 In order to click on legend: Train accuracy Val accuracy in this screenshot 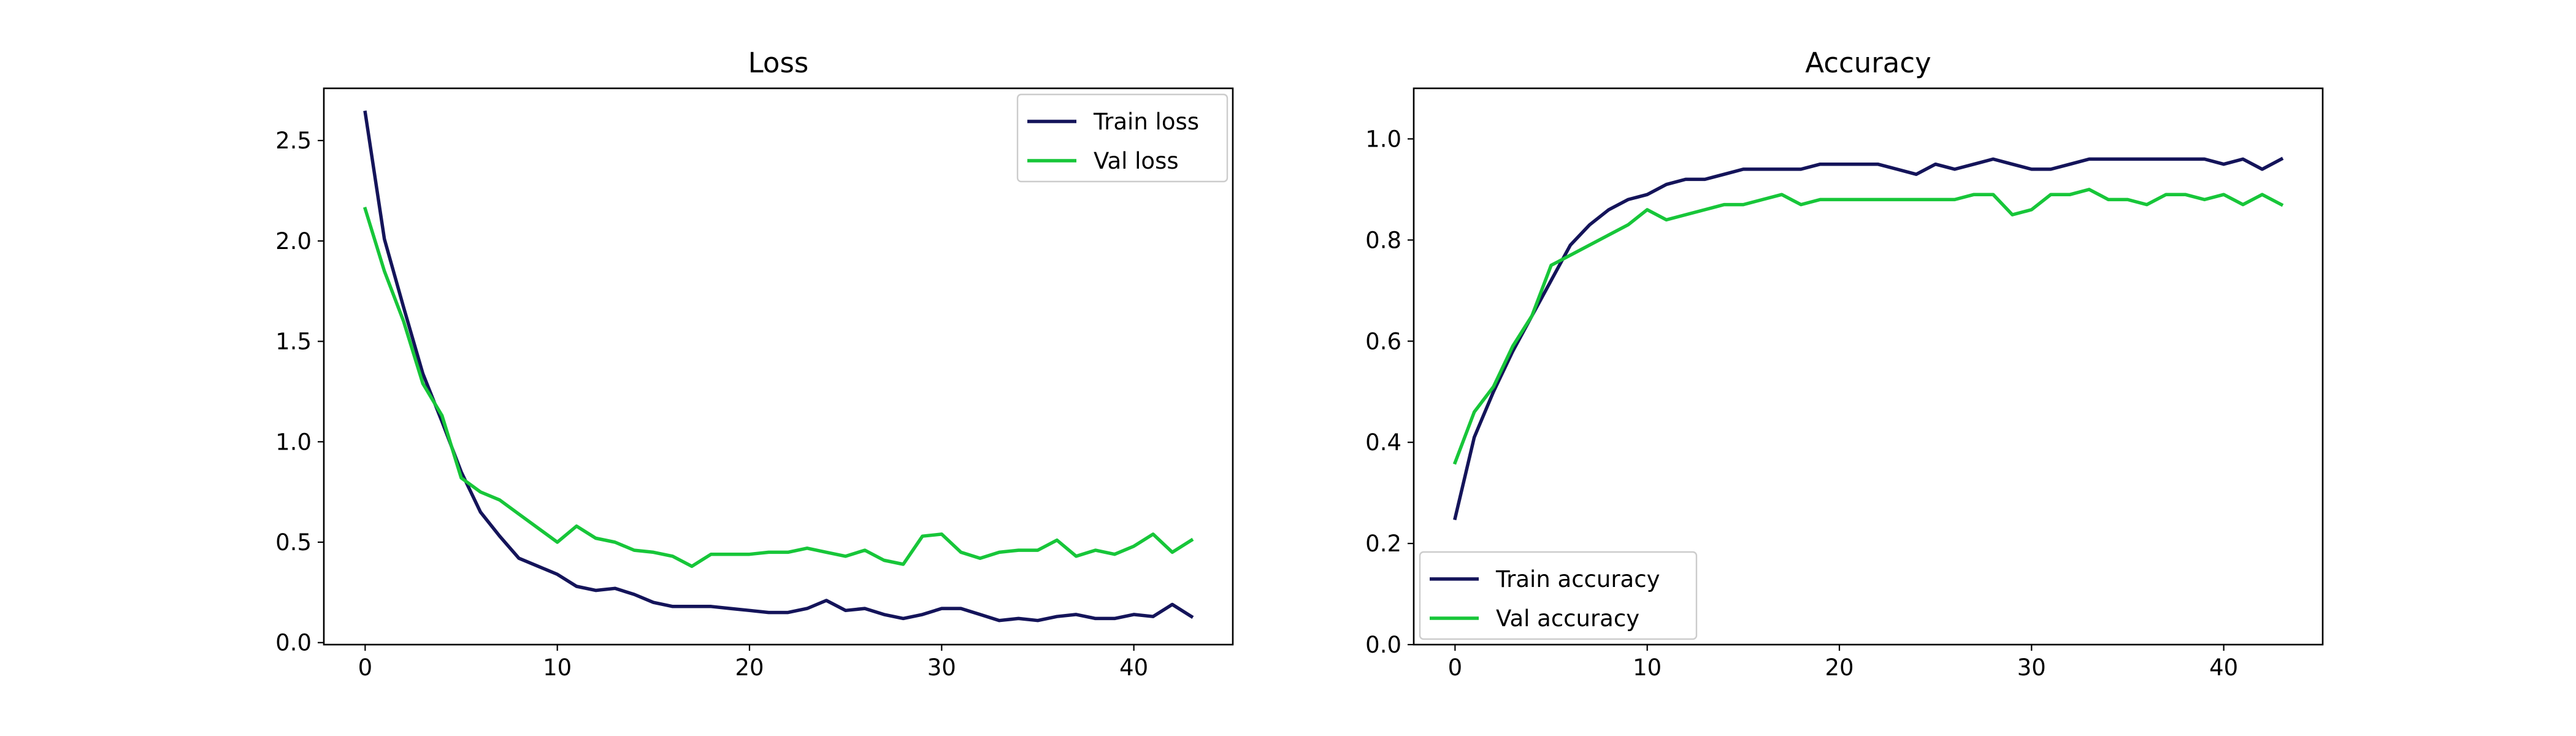, I will do `click(1558, 595)`.